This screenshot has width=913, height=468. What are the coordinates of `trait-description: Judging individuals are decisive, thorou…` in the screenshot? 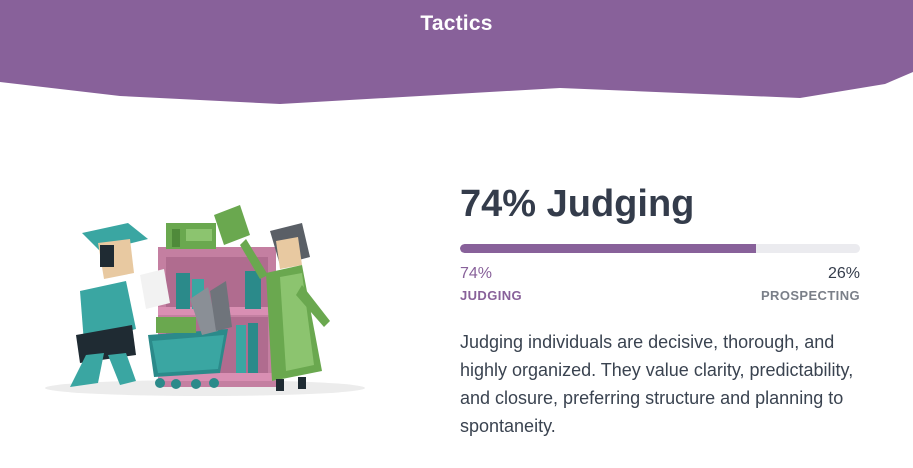 It's located at (657, 384).